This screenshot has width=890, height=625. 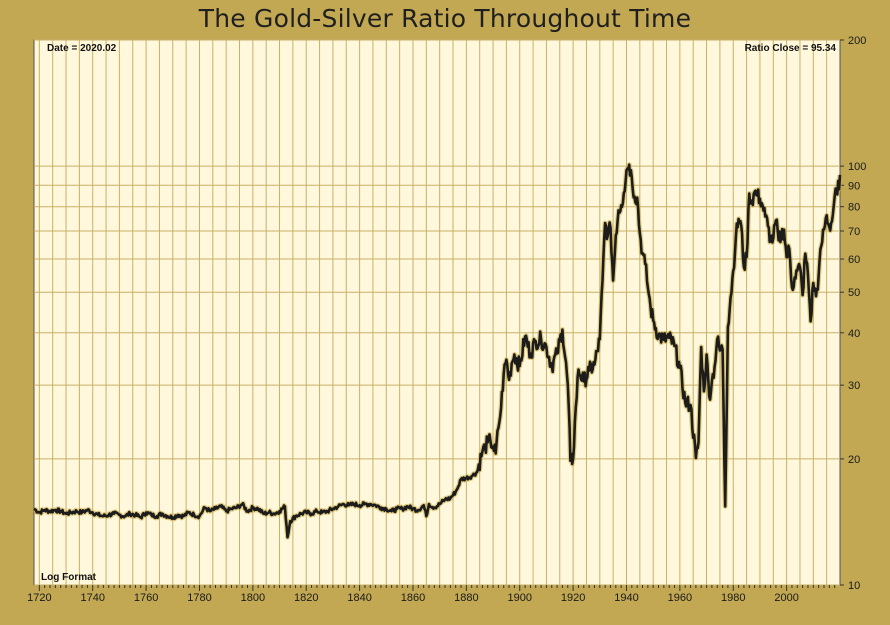 I want to click on y-tick-label: 70, so click(x=854, y=232).